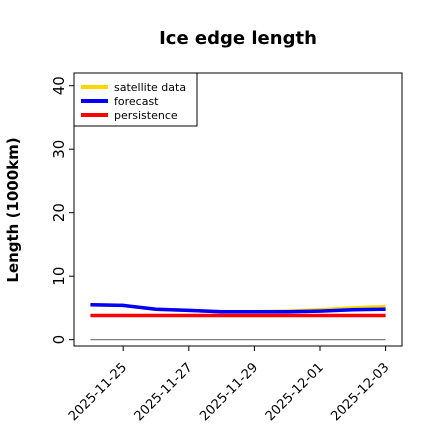 This screenshot has width=440, height=444. I want to click on series-line-forecast, so click(238, 308).